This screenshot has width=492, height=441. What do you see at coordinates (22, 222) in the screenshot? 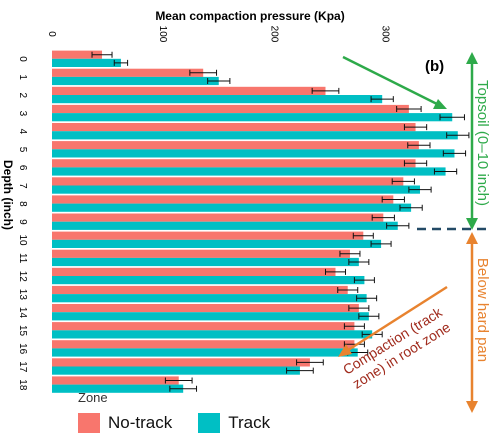
I see `y-tick-label-9: 9` at bounding box center [22, 222].